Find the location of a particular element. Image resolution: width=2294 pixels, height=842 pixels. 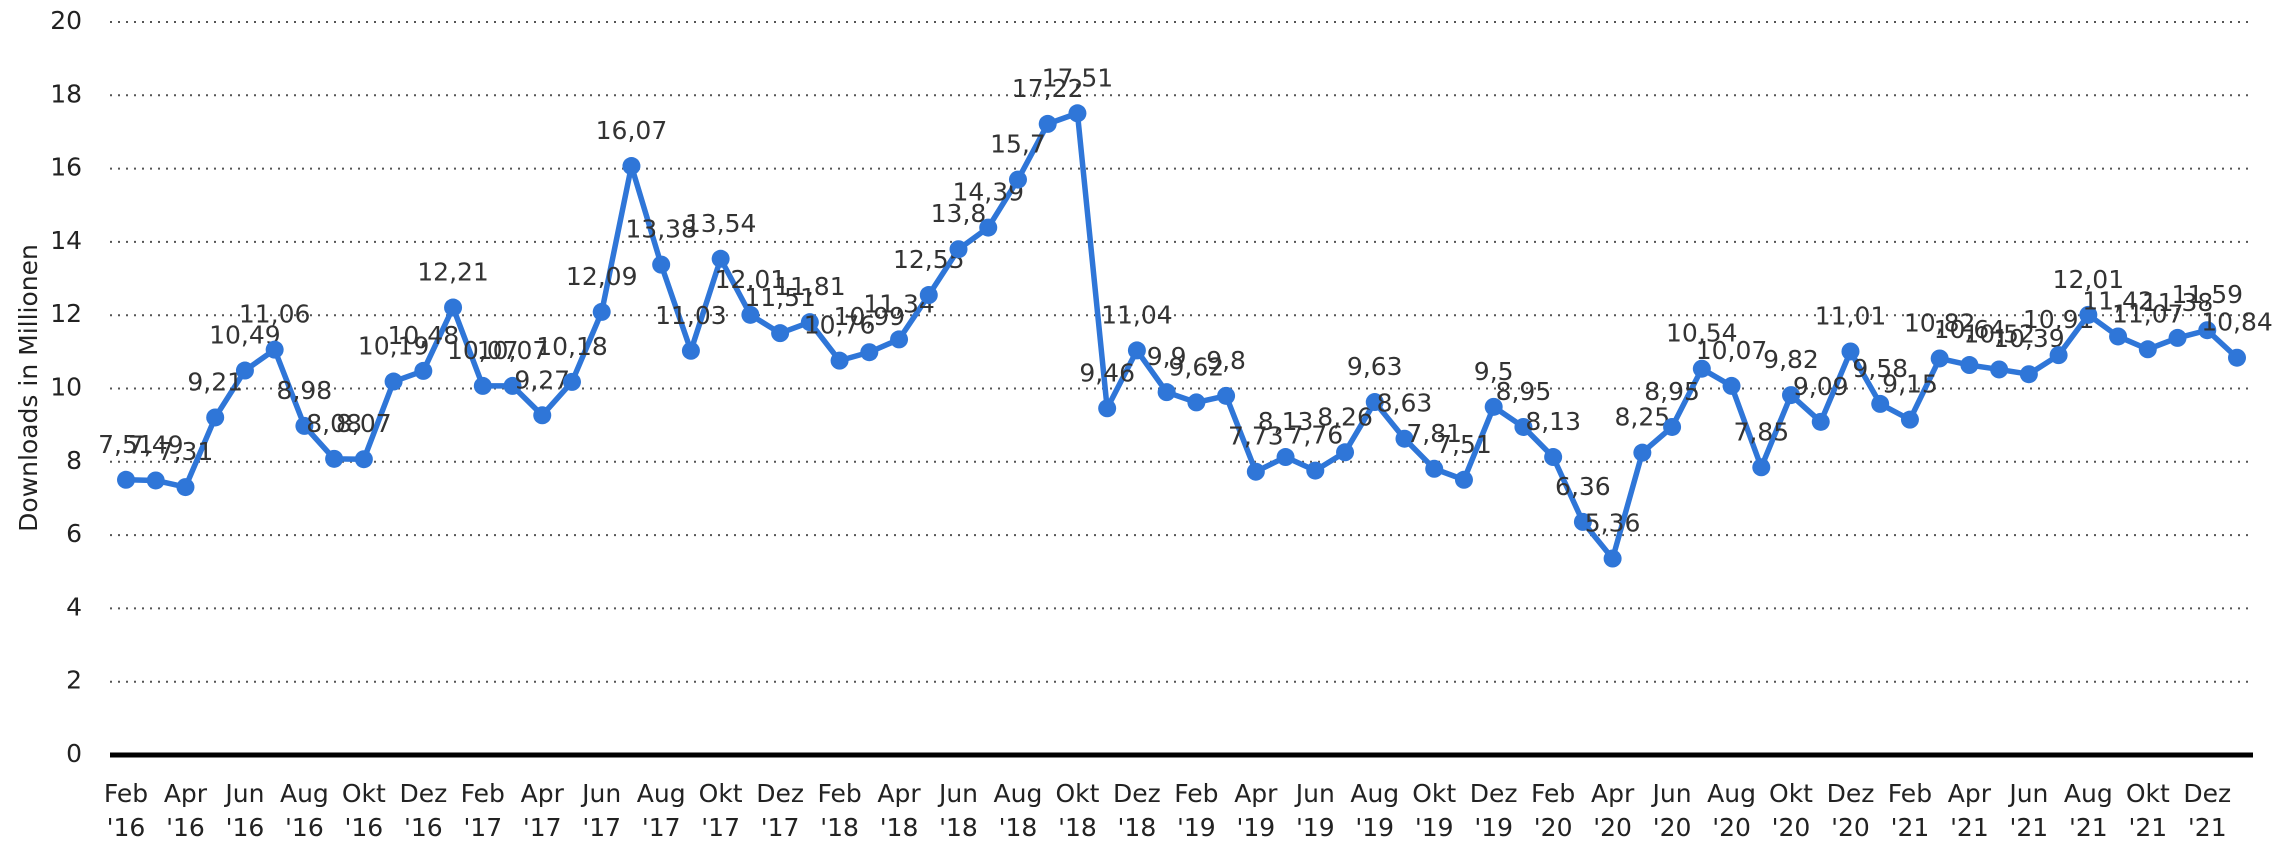

data-label: 10,99 is located at coordinates (870, 316).